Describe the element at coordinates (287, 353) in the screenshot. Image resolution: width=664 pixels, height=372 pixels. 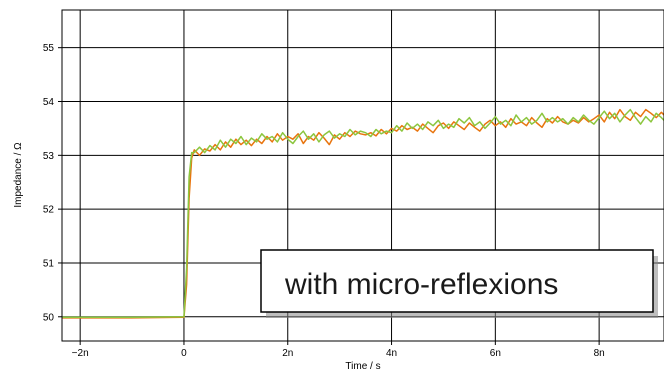
I see `x-tick-label: 2n` at that location.